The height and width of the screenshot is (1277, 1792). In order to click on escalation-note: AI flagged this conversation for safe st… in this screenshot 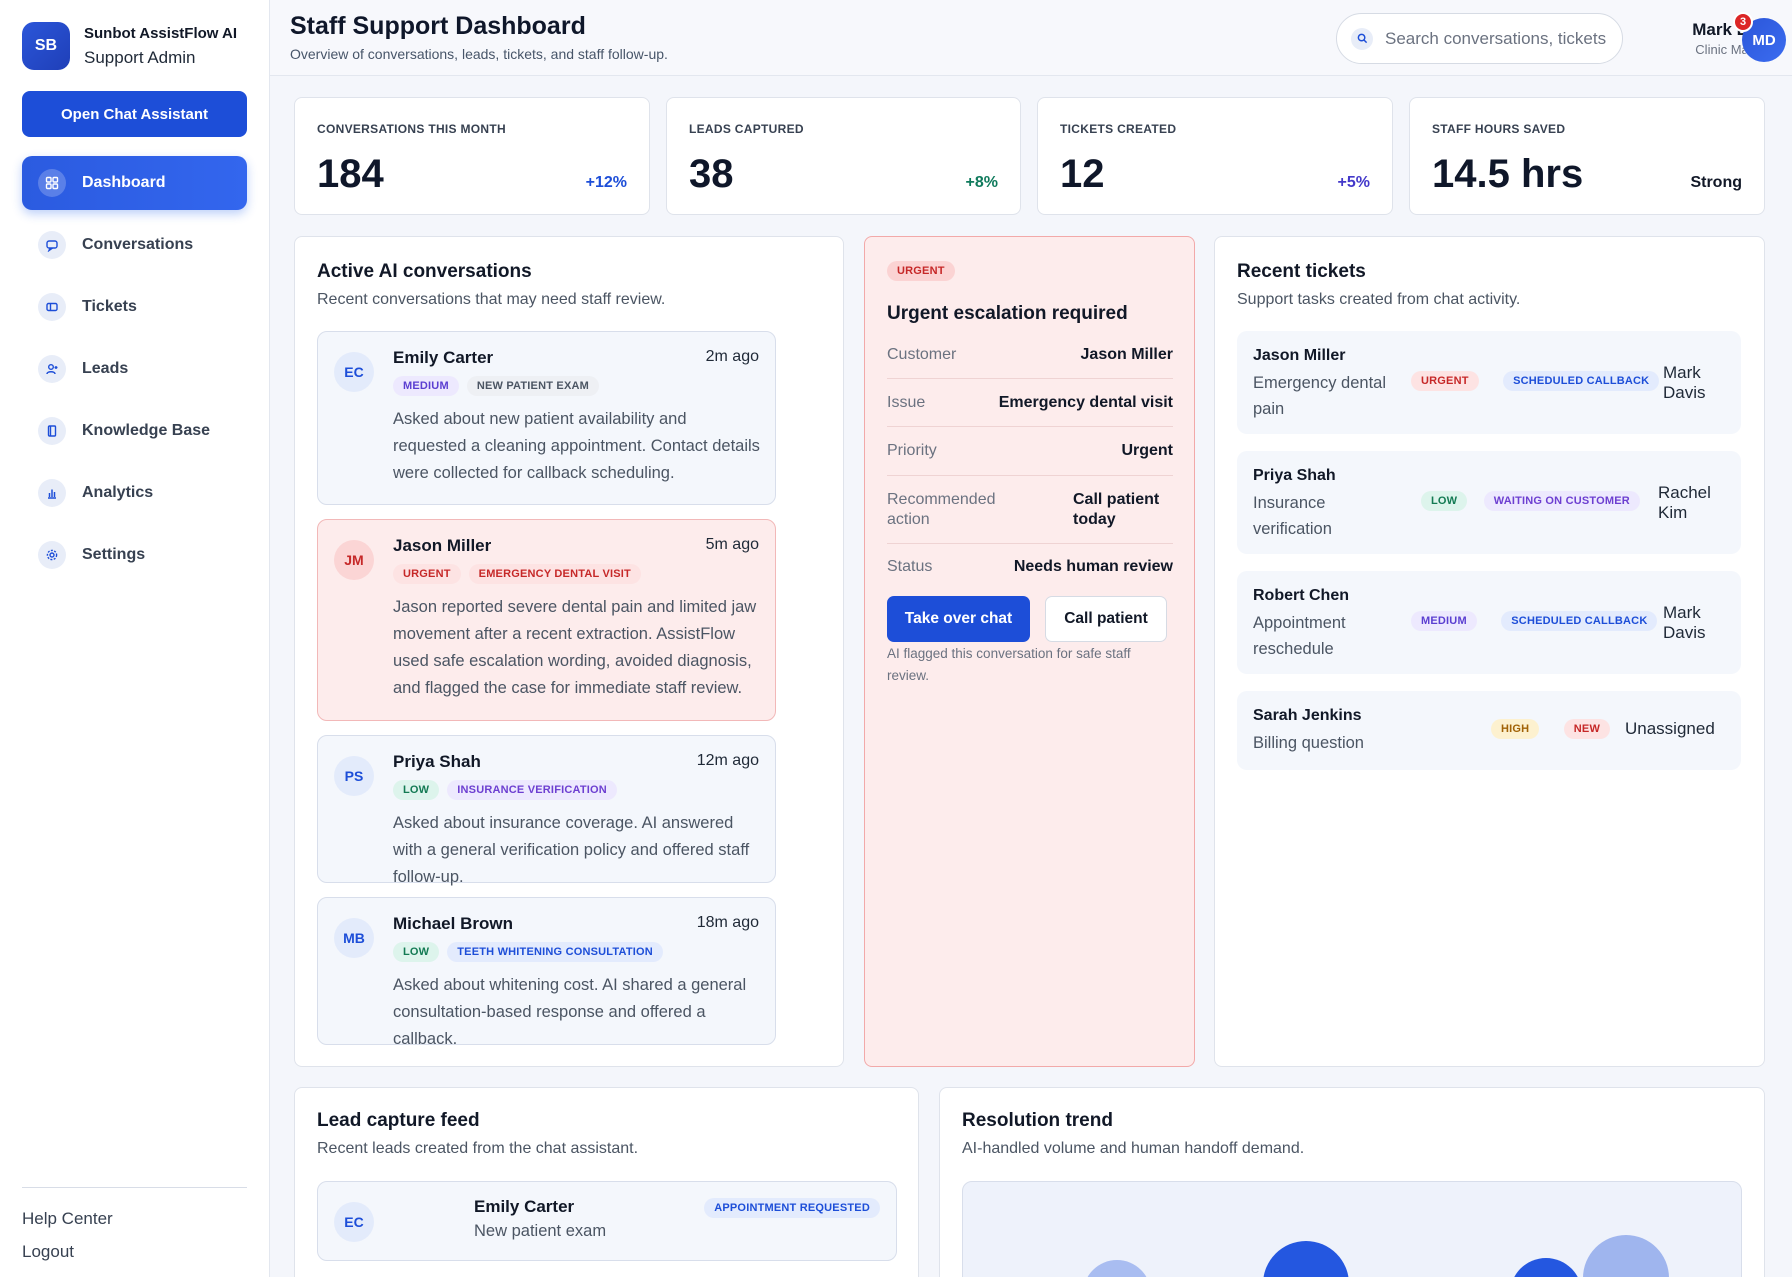, I will do `click(1009, 664)`.